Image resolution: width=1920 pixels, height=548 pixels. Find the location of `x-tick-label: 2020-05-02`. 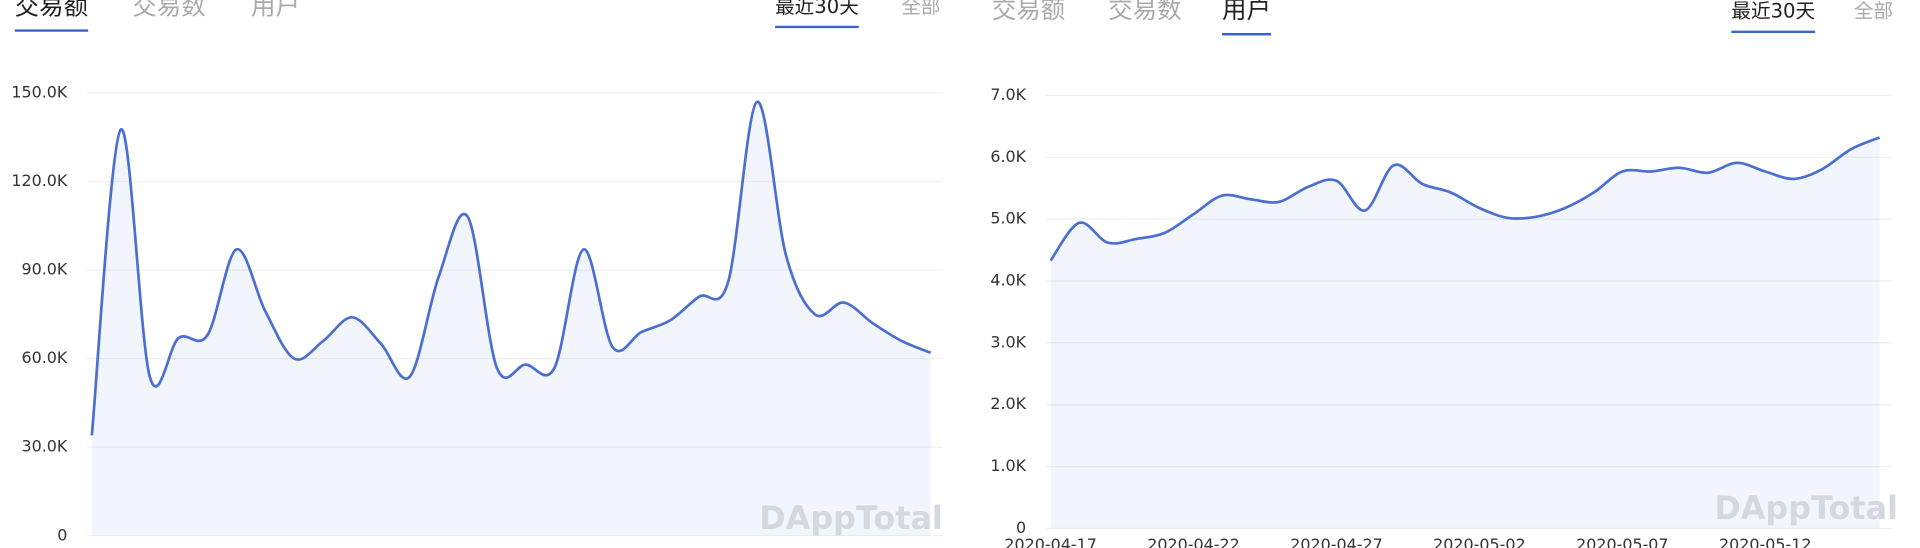

x-tick-label: 2020-05-02 is located at coordinates (1479, 541).